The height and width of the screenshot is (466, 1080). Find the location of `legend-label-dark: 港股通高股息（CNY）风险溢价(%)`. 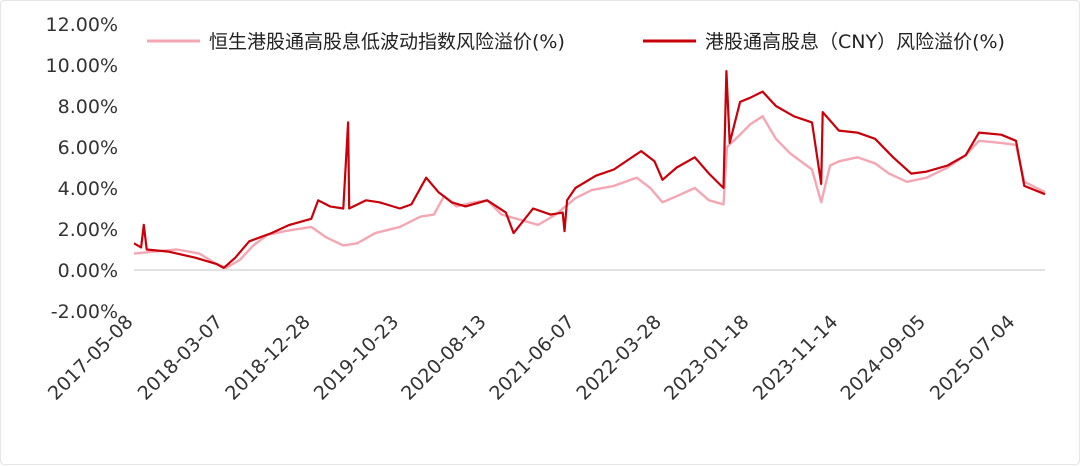

legend-label-dark: 港股通高股息（CNY）风险溢价(%) is located at coordinates (855, 42).